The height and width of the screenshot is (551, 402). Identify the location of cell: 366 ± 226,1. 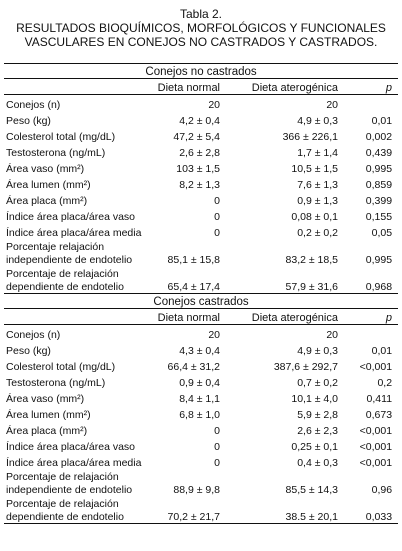
(310, 136).